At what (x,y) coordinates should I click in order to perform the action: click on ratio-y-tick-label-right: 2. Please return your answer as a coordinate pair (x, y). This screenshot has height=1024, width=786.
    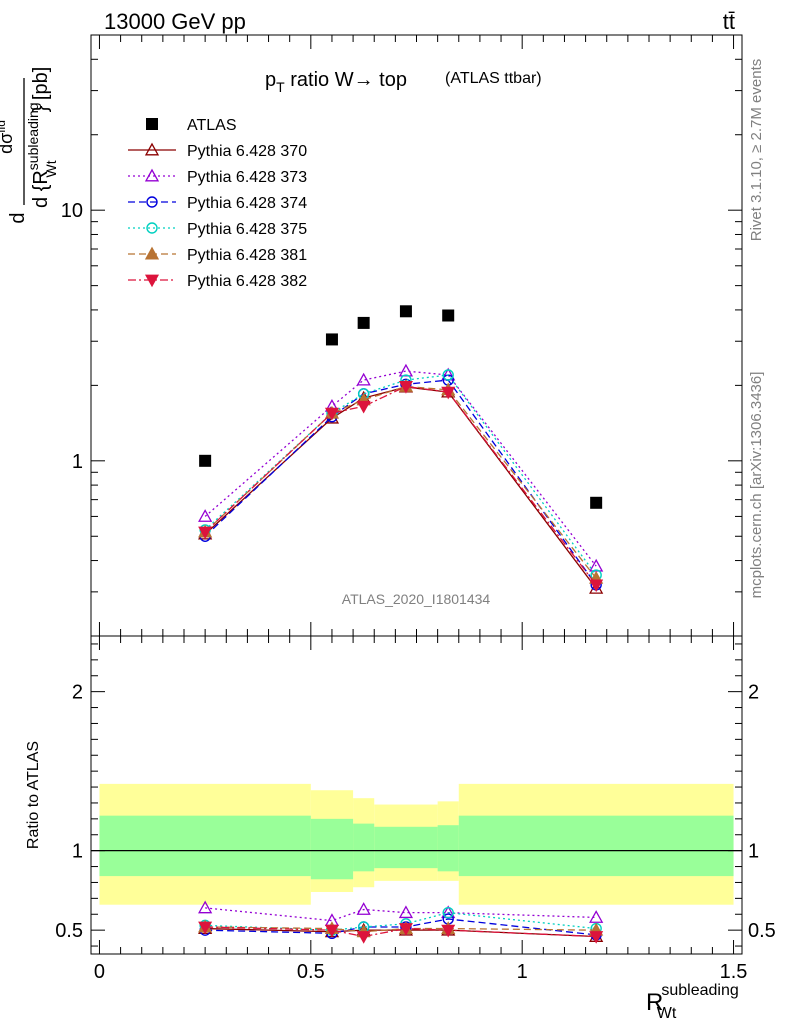
    Looking at the image, I should click on (753, 693).